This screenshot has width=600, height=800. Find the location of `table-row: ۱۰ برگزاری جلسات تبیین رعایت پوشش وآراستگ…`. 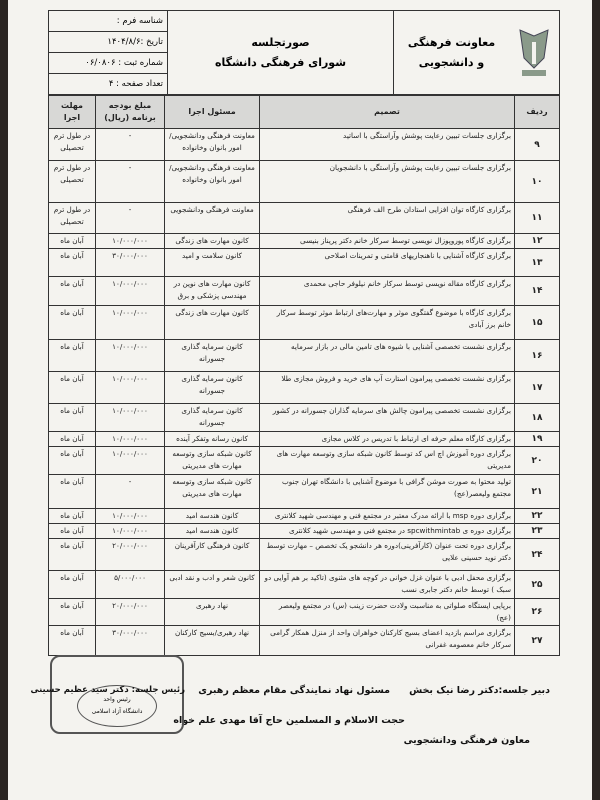

table-row: ۱۰ برگزاری جلسات تبیین رعایت پوشش وآراستگ… is located at coordinates (304, 181).